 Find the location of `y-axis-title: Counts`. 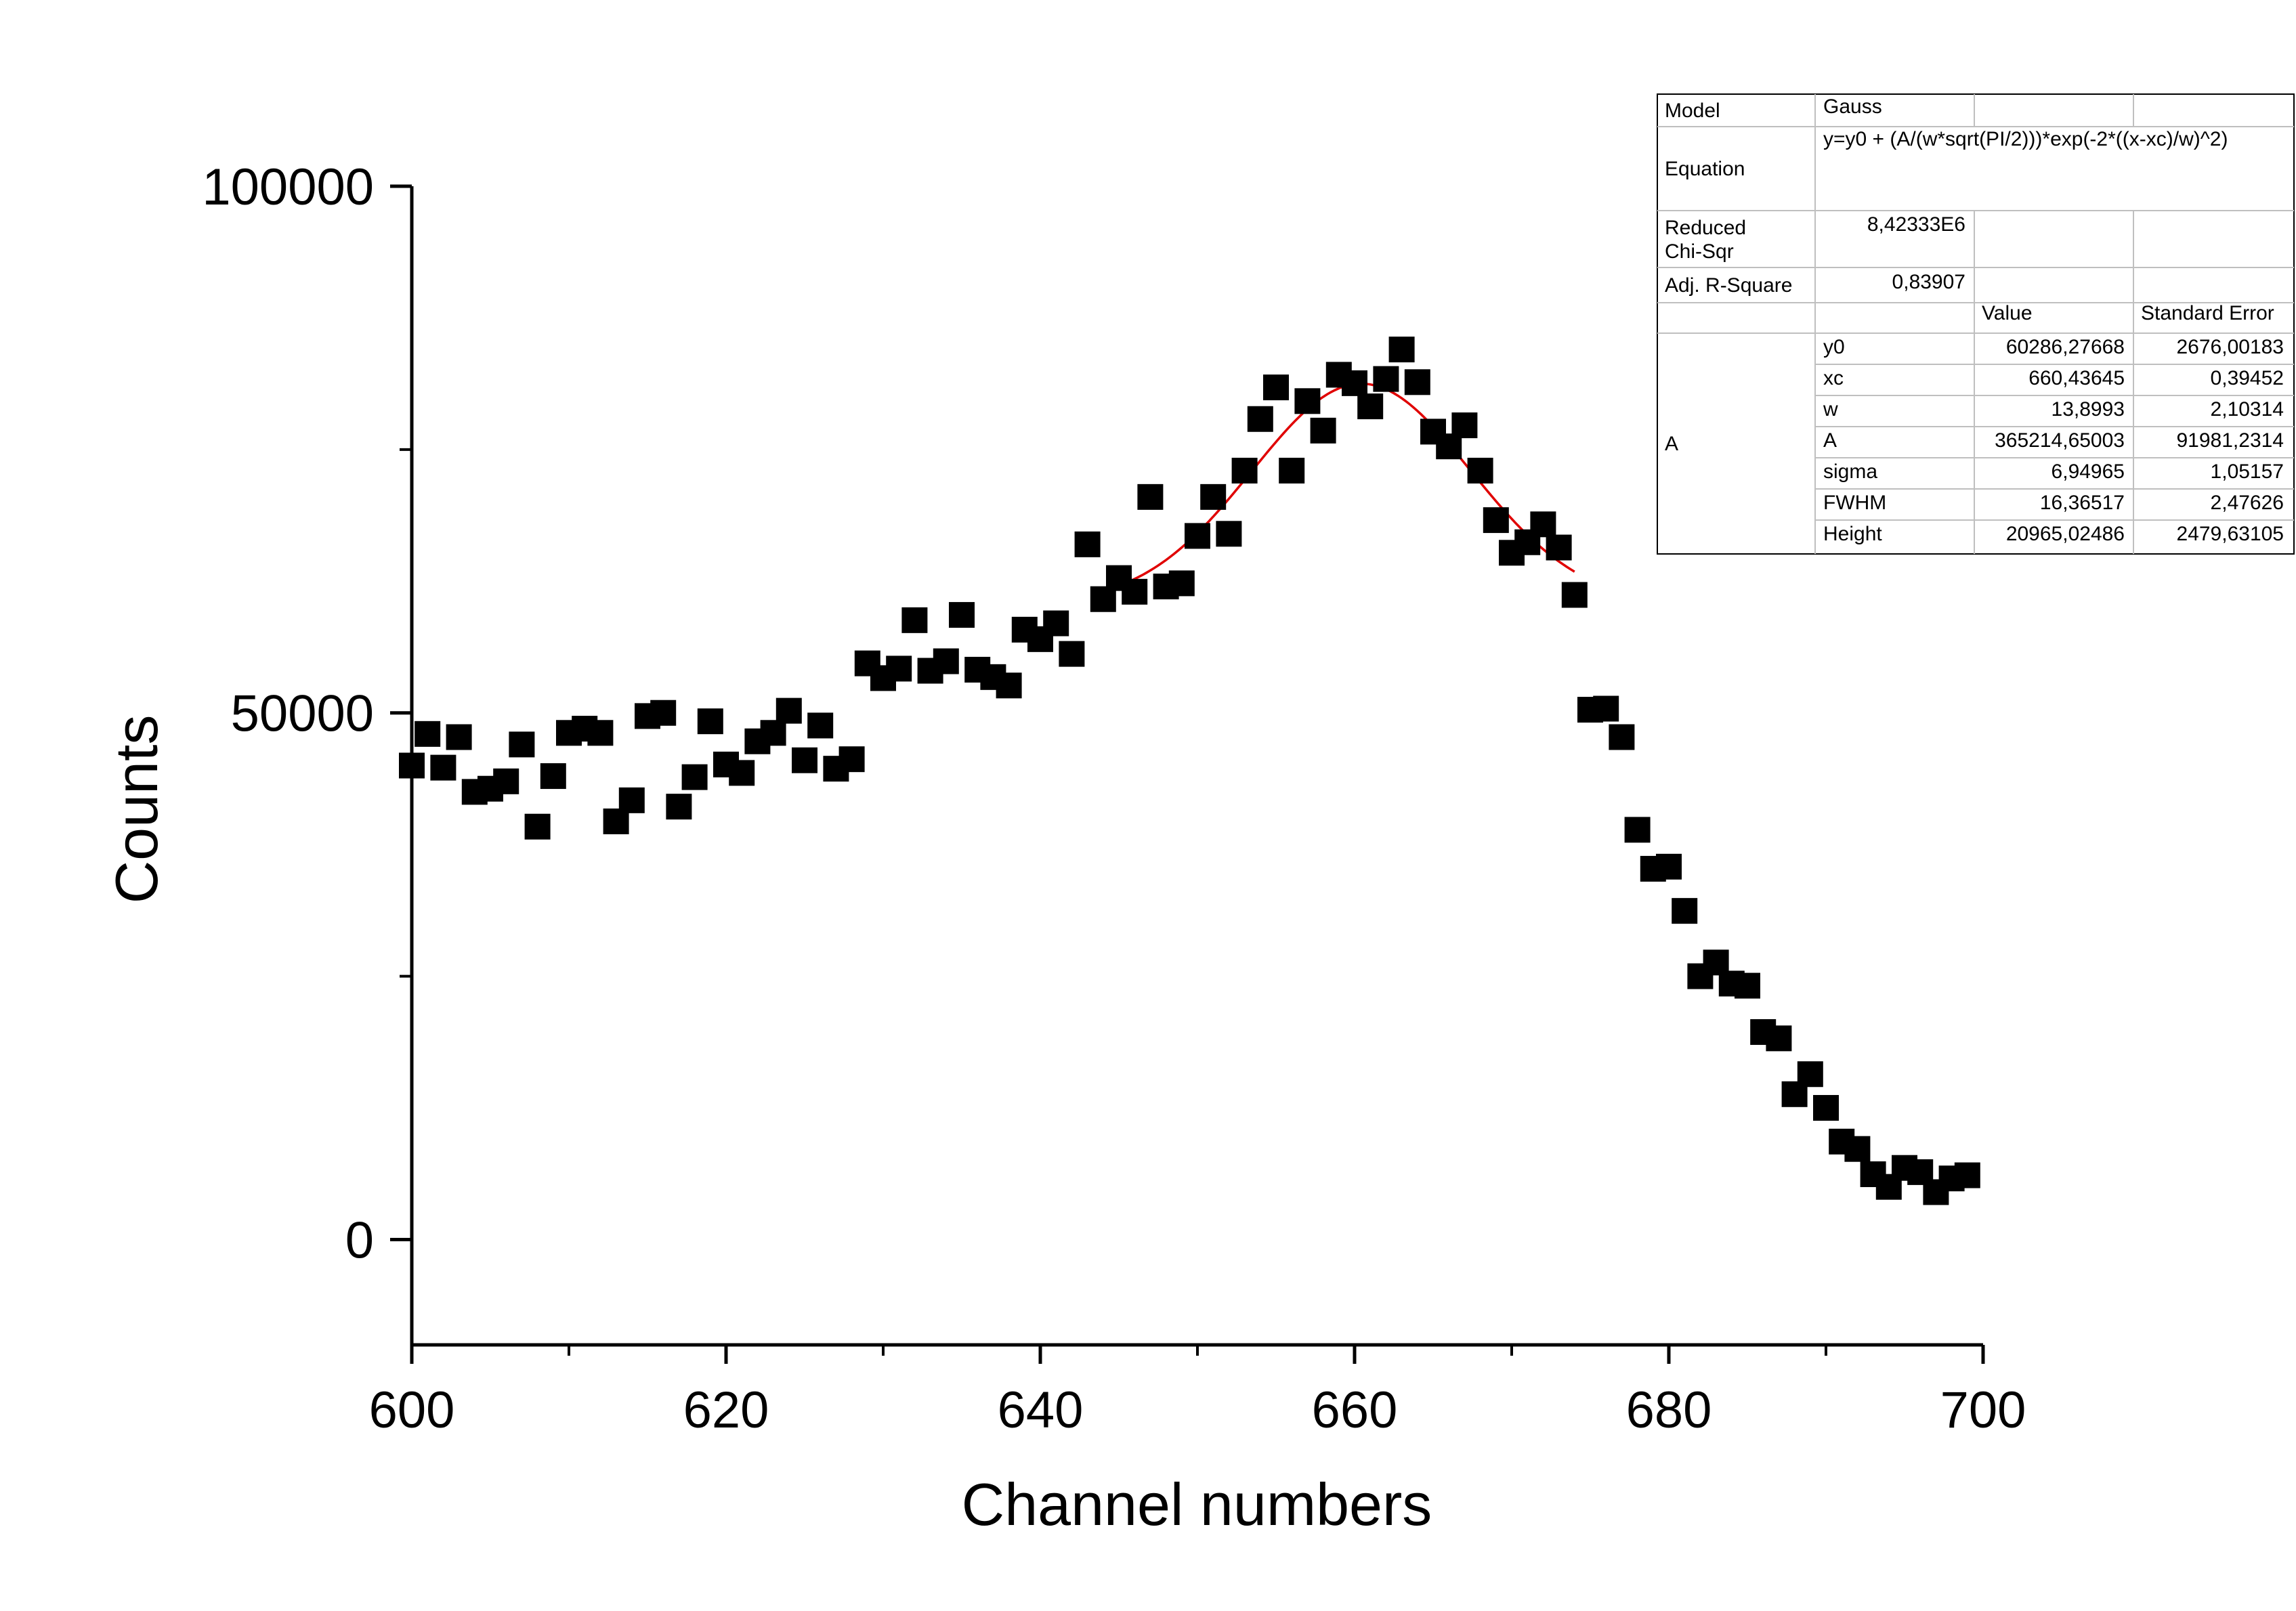

y-axis-title: Counts is located at coordinates (136, 809).